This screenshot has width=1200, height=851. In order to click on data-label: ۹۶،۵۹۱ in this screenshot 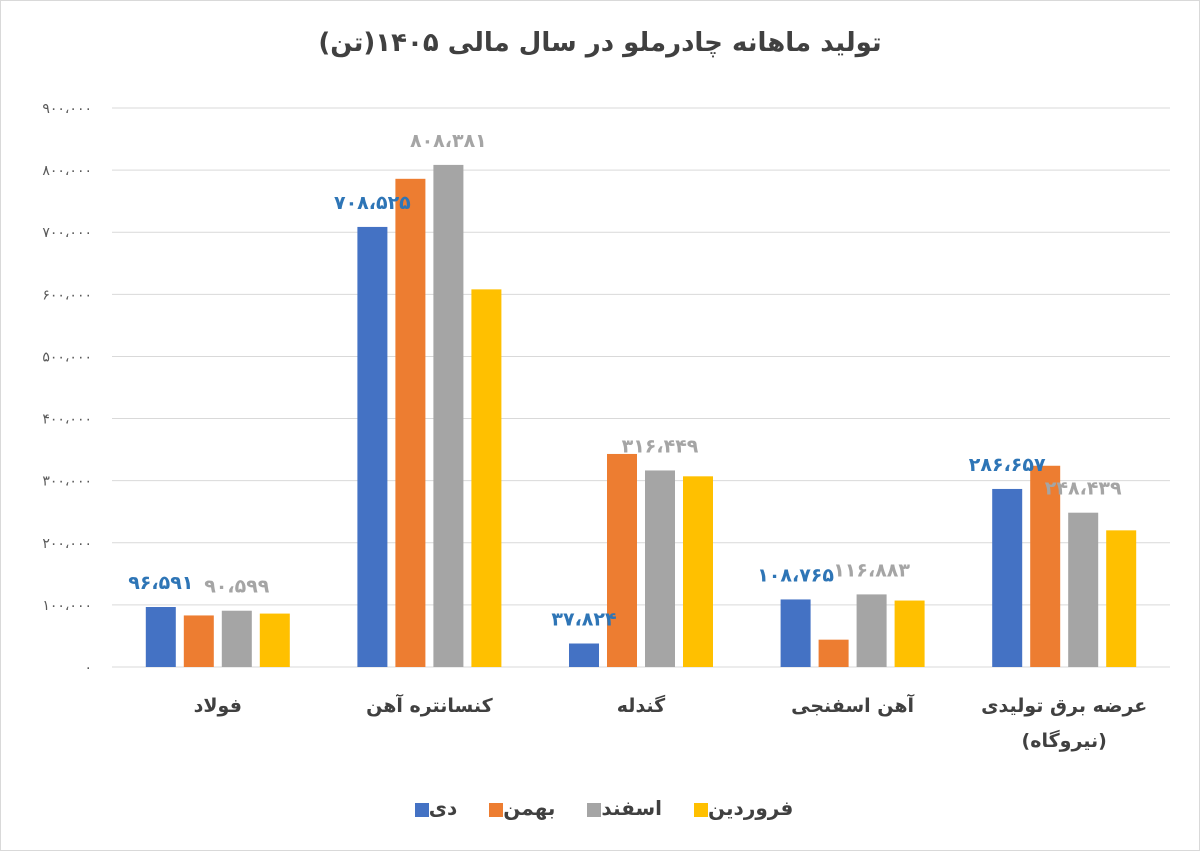, I will do `click(160, 583)`.